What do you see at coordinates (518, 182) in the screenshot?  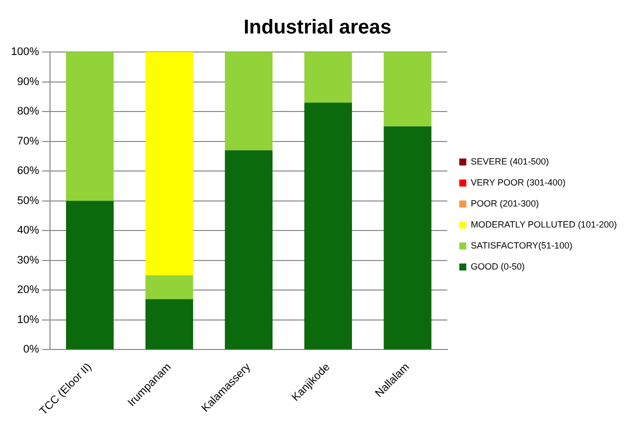 I see `legend-label: VERY POOR (301-400)` at bounding box center [518, 182].